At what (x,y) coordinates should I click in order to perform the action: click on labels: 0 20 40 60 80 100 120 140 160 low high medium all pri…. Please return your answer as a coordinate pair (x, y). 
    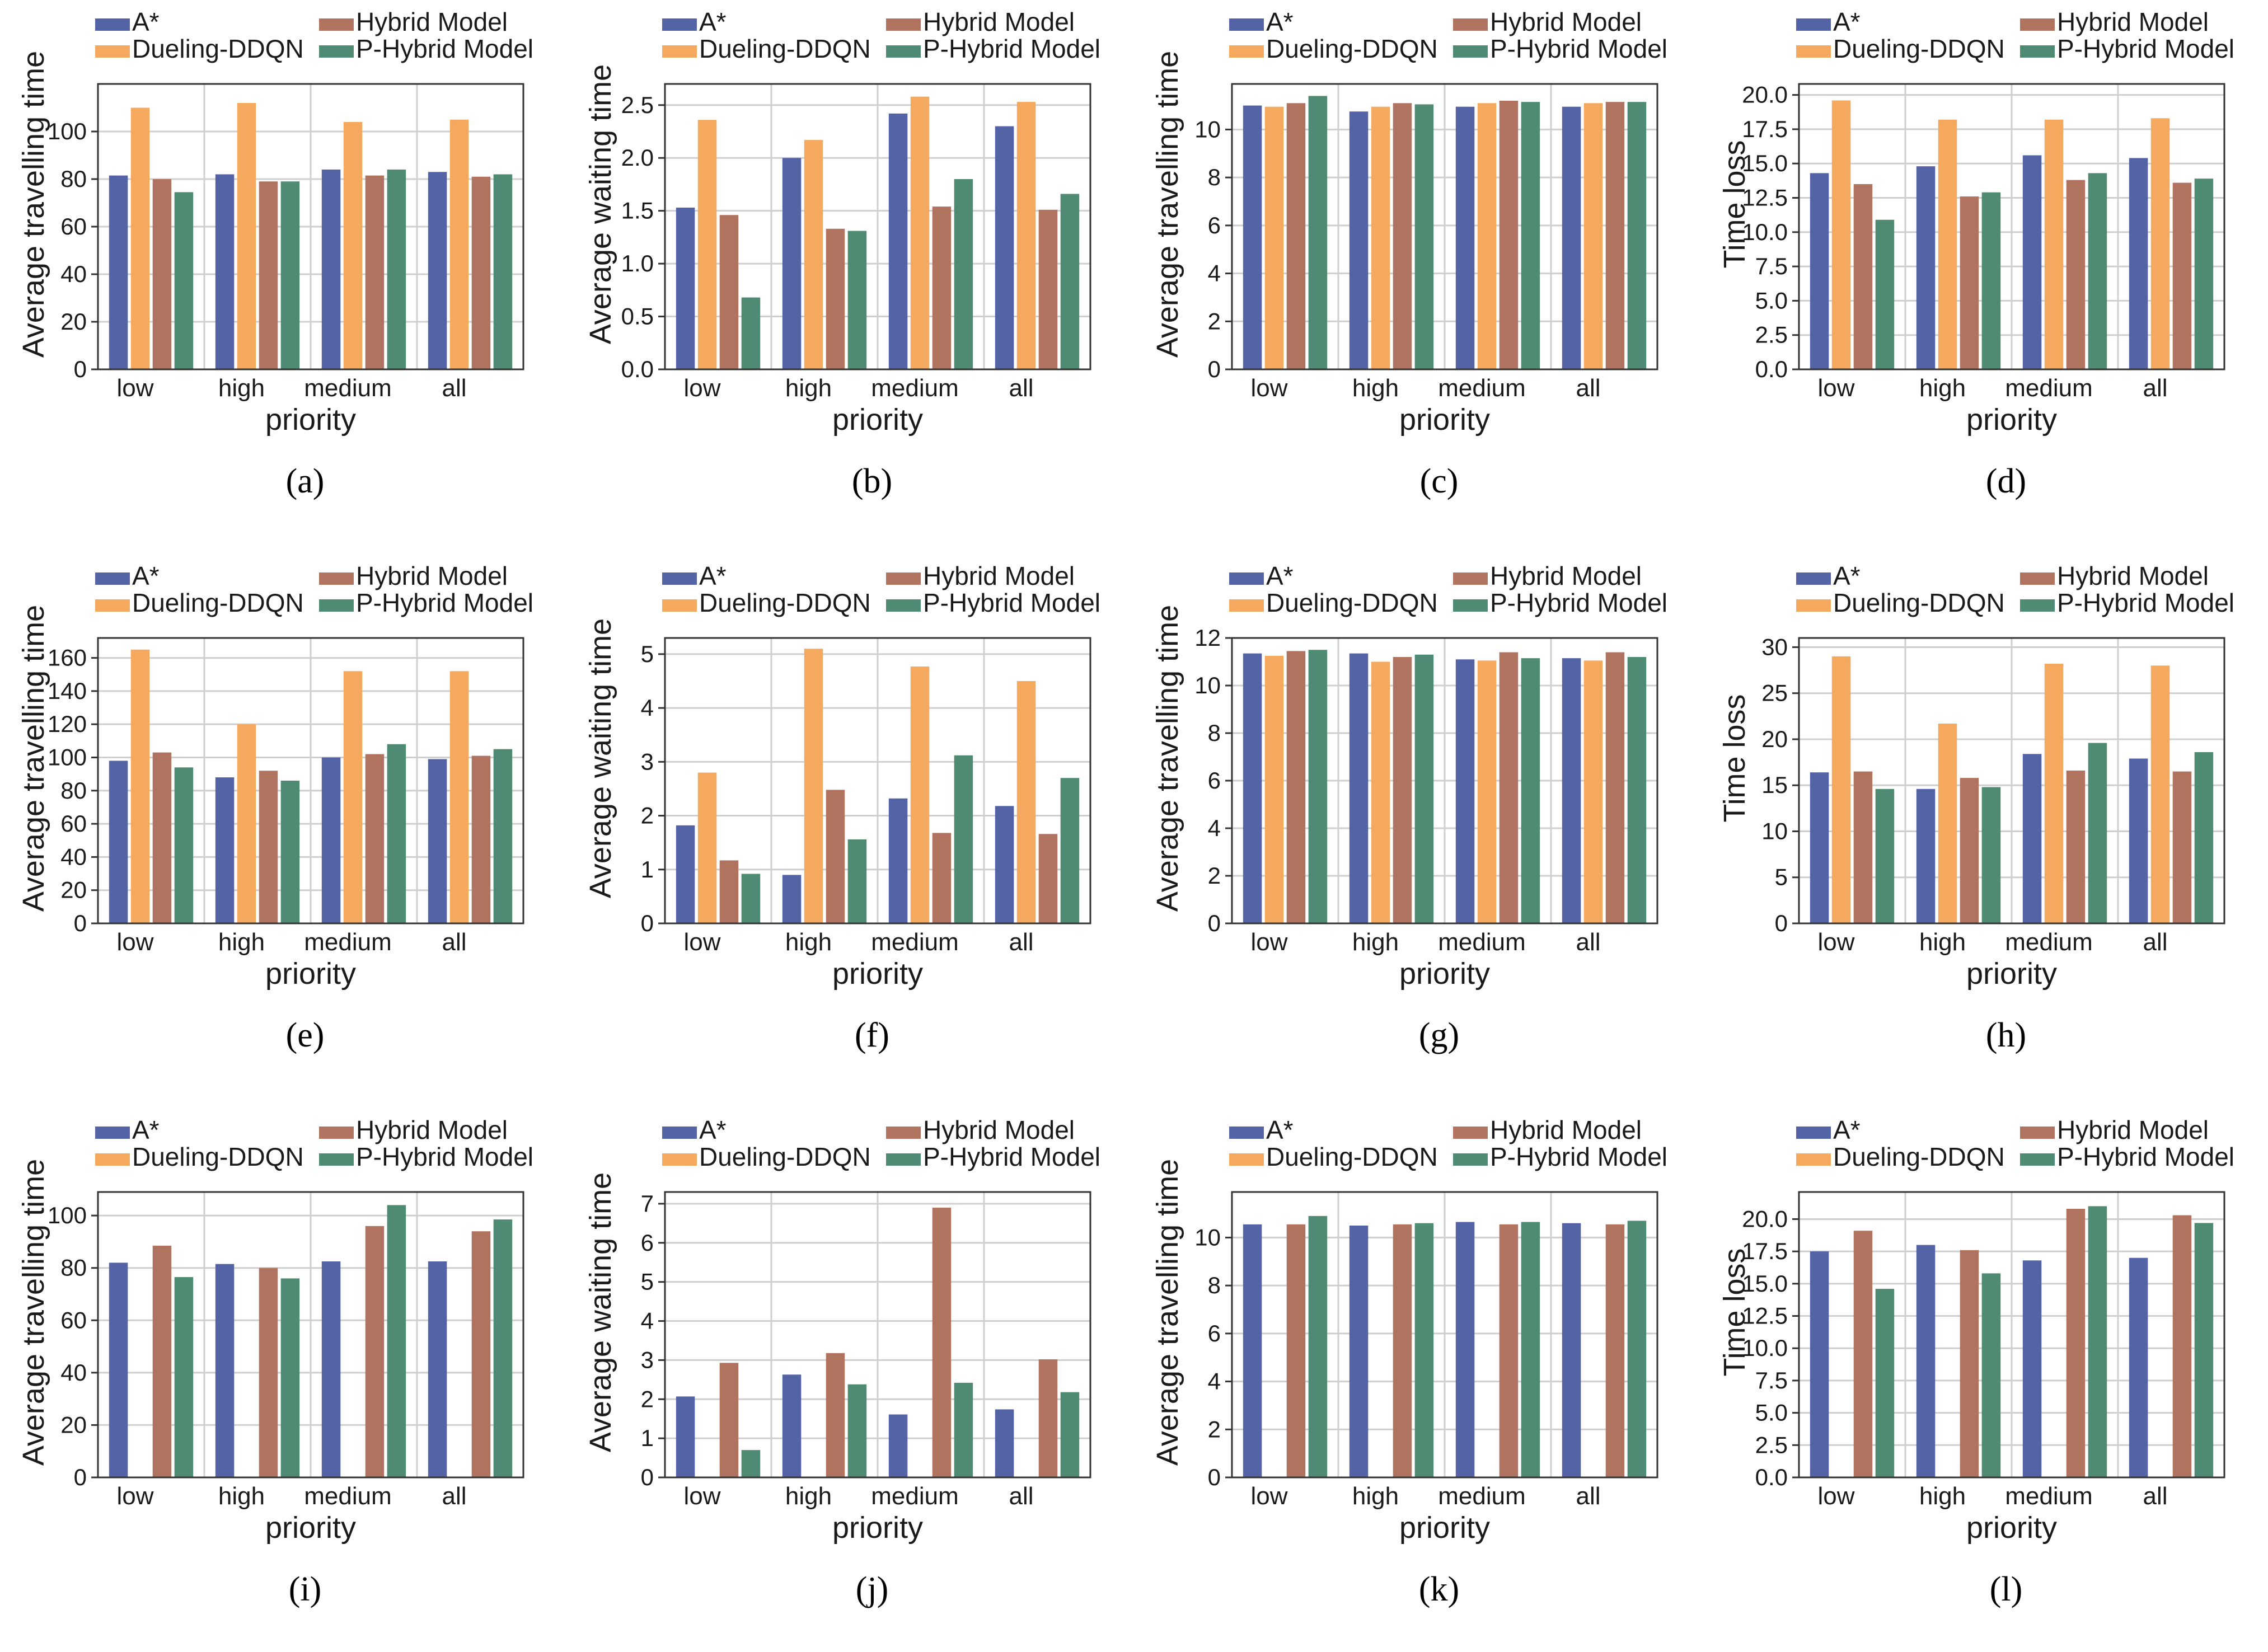
    Looking at the image, I should click on (275, 807).